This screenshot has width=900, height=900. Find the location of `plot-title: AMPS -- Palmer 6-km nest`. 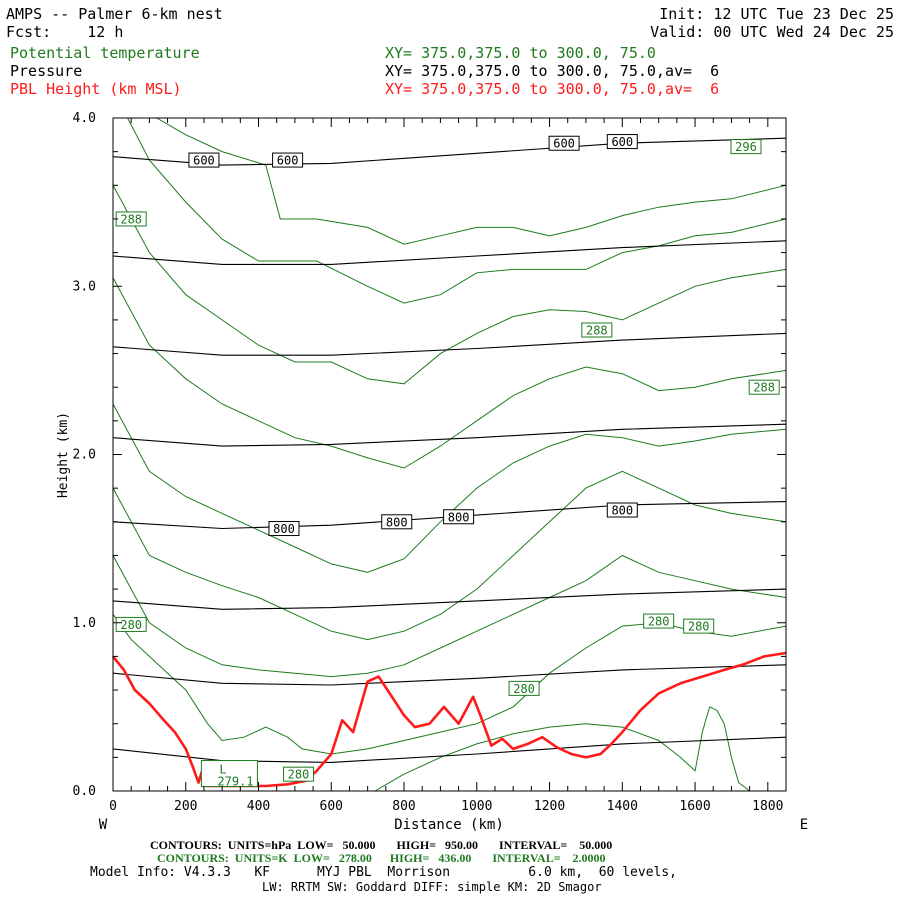

plot-title: AMPS -- Palmer 6-km nest is located at coordinates (114, 14).